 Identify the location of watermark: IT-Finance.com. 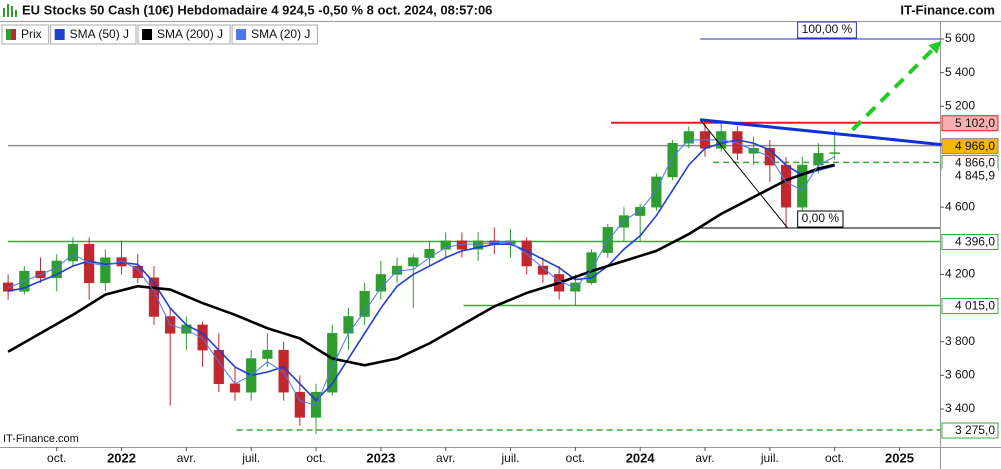
(41, 439).